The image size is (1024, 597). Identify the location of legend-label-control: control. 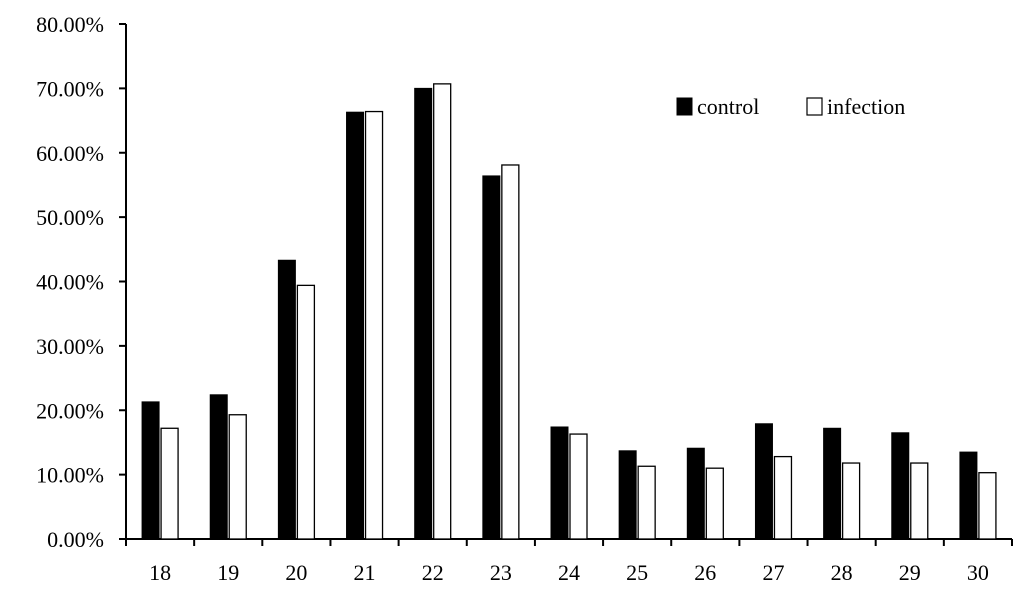
(728, 106).